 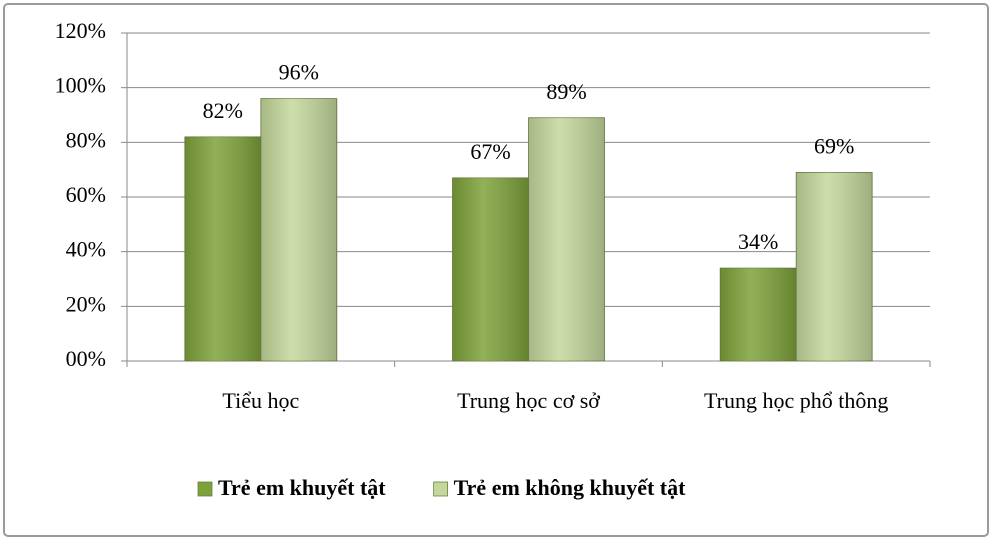 What do you see at coordinates (260, 400) in the screenshot?
I see `x-tick-label: Tiểu học` at bounding box center [260, 400].